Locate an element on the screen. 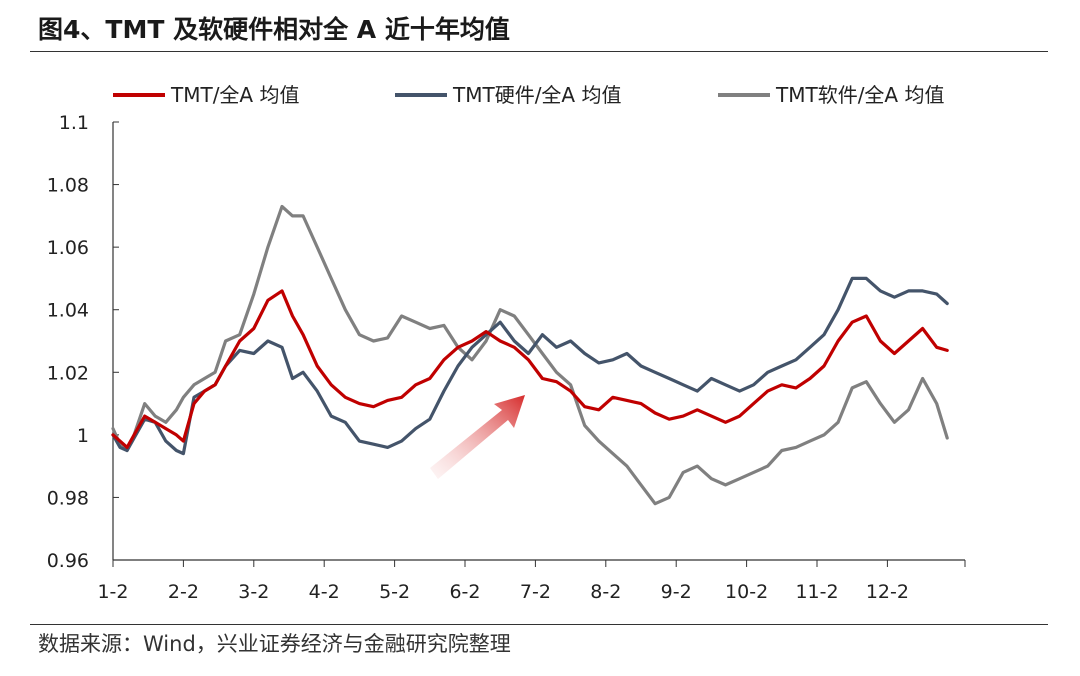 This screenshot has width=1080, height=676. y-tick-label: 0.98 is located at coordinates (68, 498).